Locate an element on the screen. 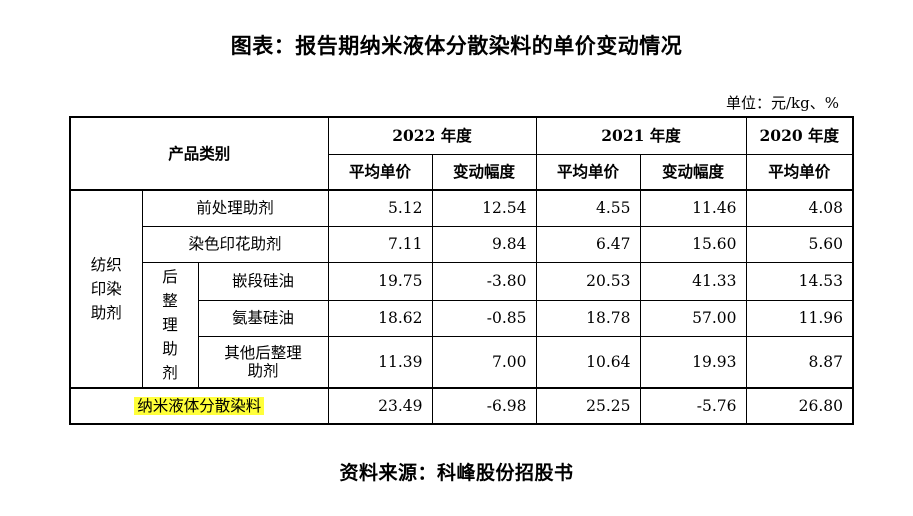 The width and height of the screenshot is (913, 516). cell-change-2022: -3.80 is located at coordinates (484, 281).